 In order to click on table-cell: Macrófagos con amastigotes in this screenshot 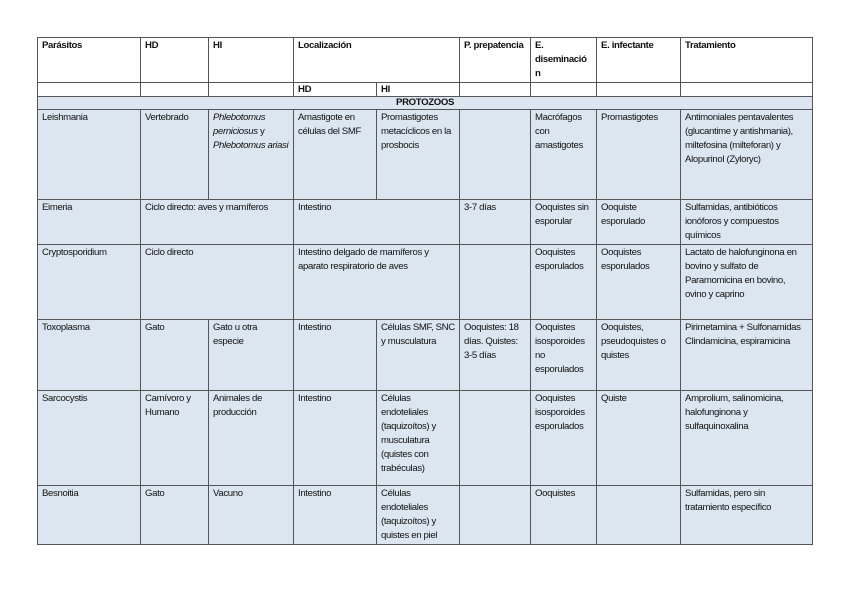, I will do `click(564, 154)`.